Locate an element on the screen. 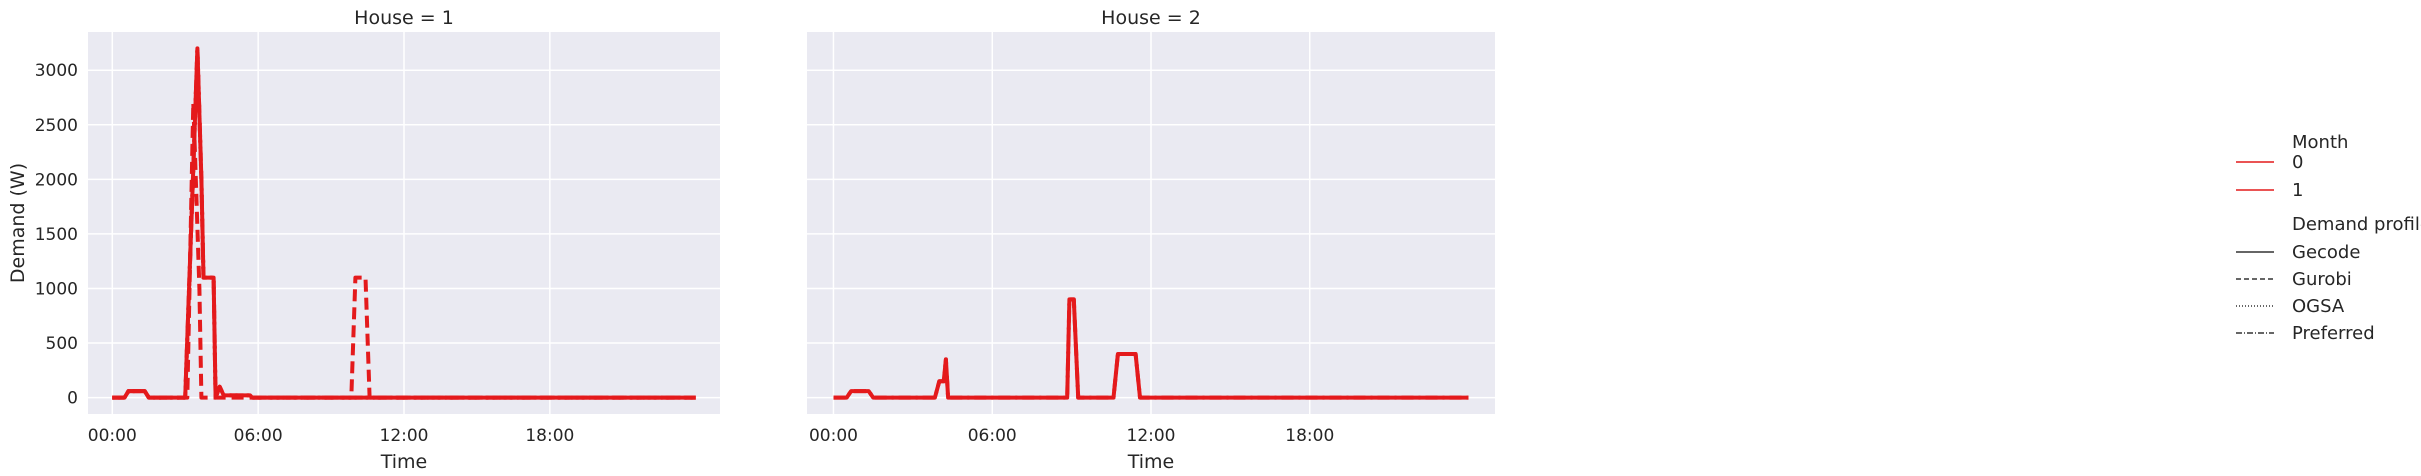  panel-title: House = 1 is located at coordinates (404, 18).